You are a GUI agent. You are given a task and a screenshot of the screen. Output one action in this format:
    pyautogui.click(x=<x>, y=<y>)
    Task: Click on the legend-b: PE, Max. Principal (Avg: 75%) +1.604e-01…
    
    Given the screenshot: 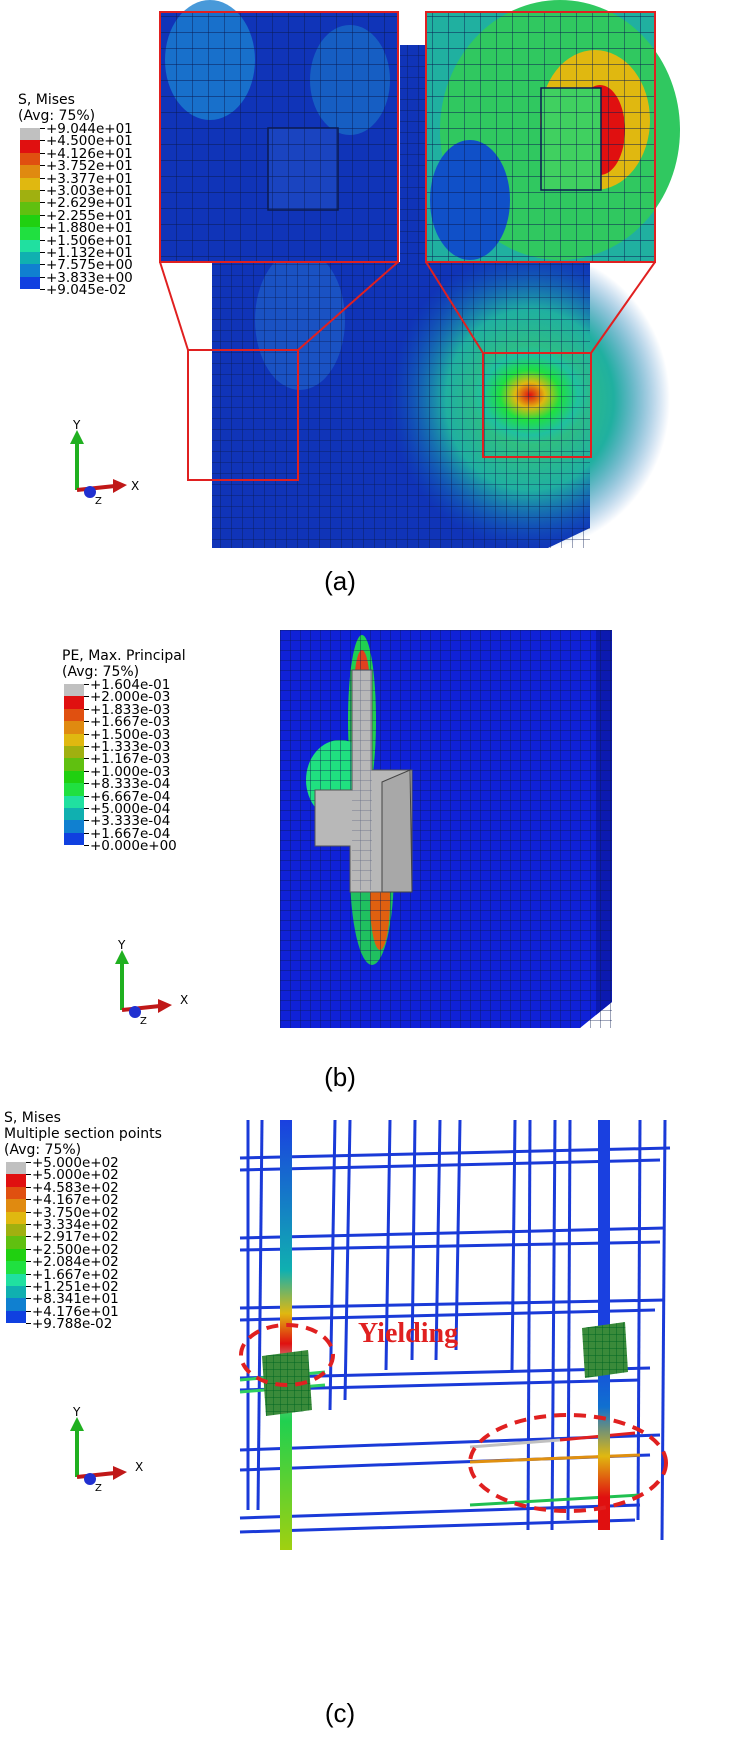 What is the action you would take?
    pyautogui.click(x=124, y=753)
    